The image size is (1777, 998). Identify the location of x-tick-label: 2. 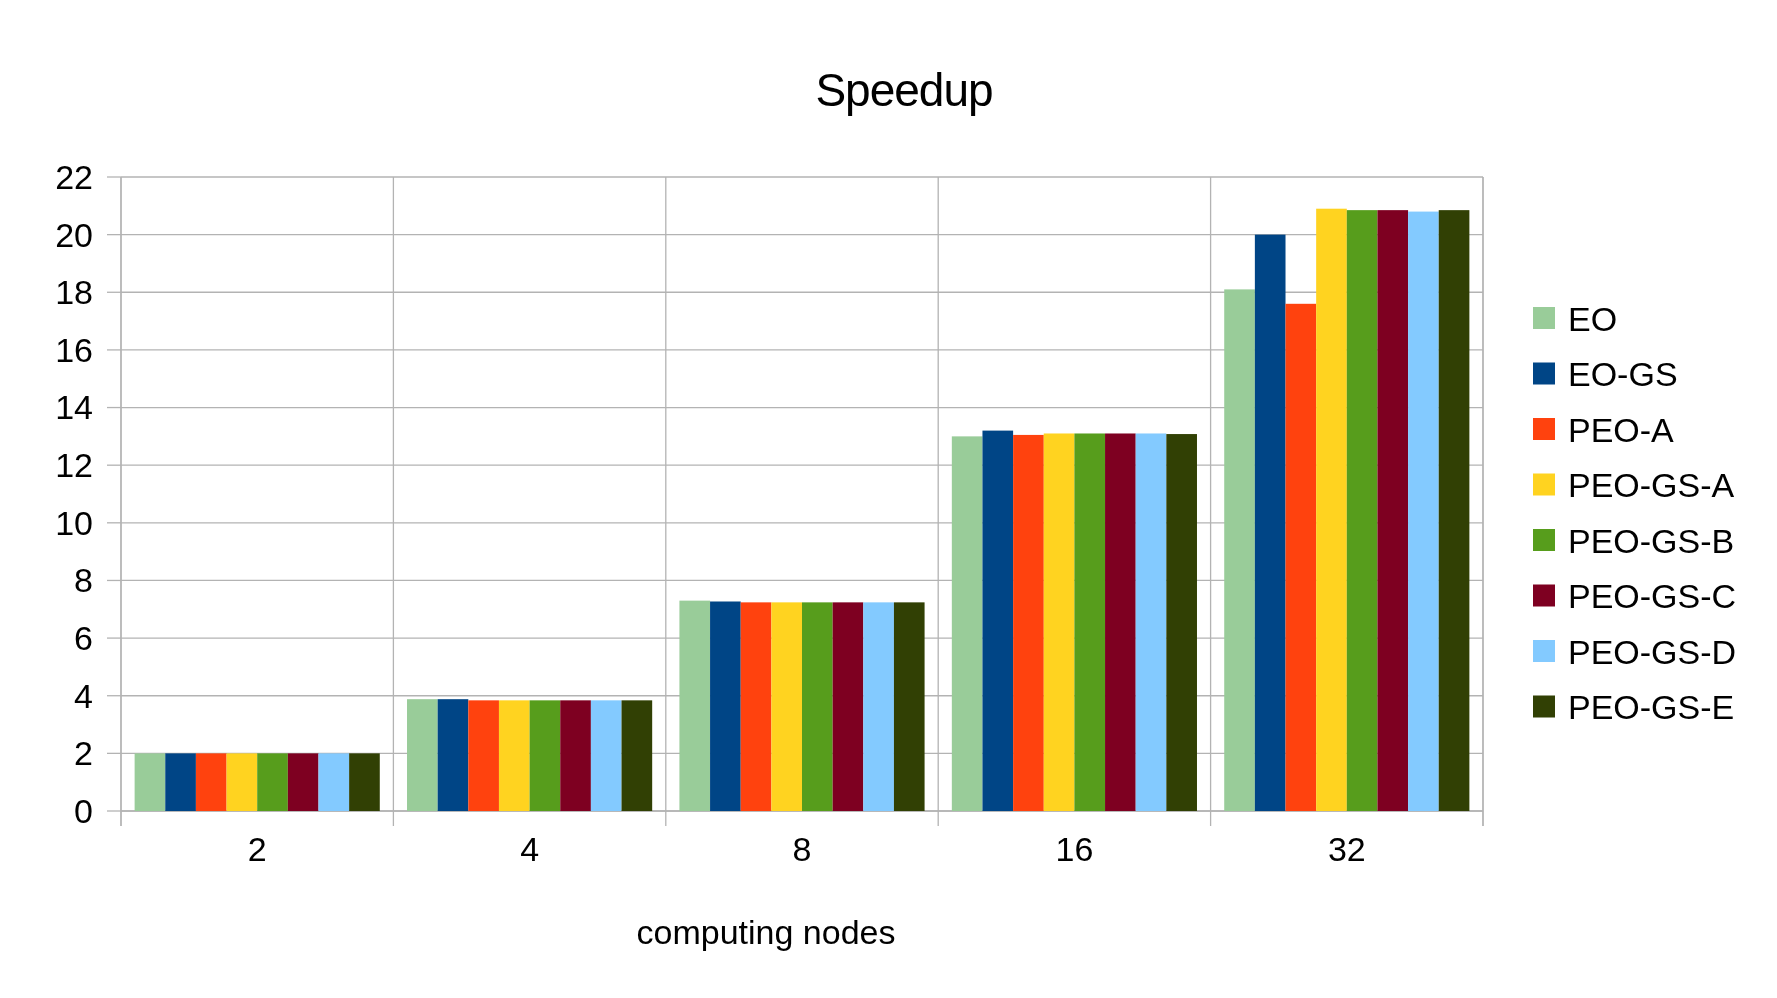
(257, 849).